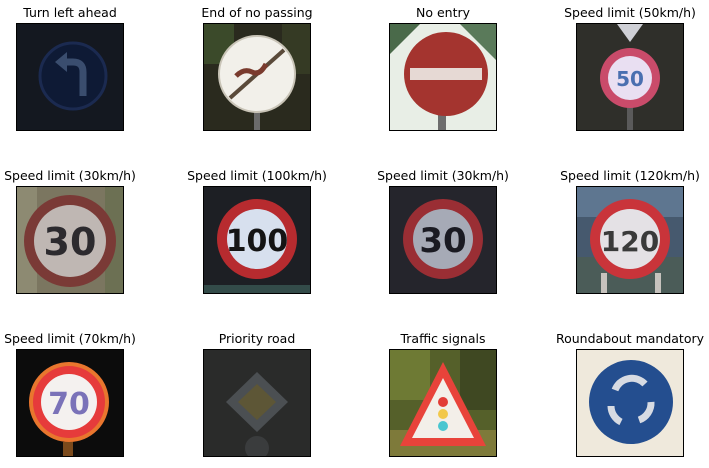 The height and width of the screenshot is (468, 709). Describe the element at coordinates (630, 175) in the screenshot. I see `sample-title: Speed limit (120km/h)` at that location.